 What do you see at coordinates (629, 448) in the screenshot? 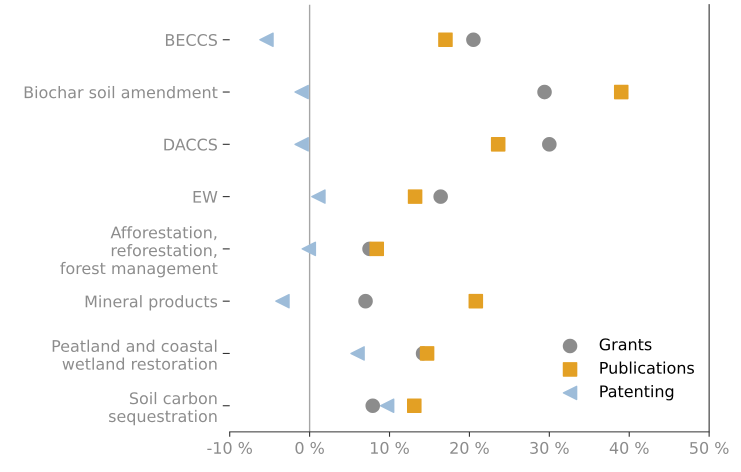
I see `x-tick-label: 40 %` at bounding box center [629, 448].